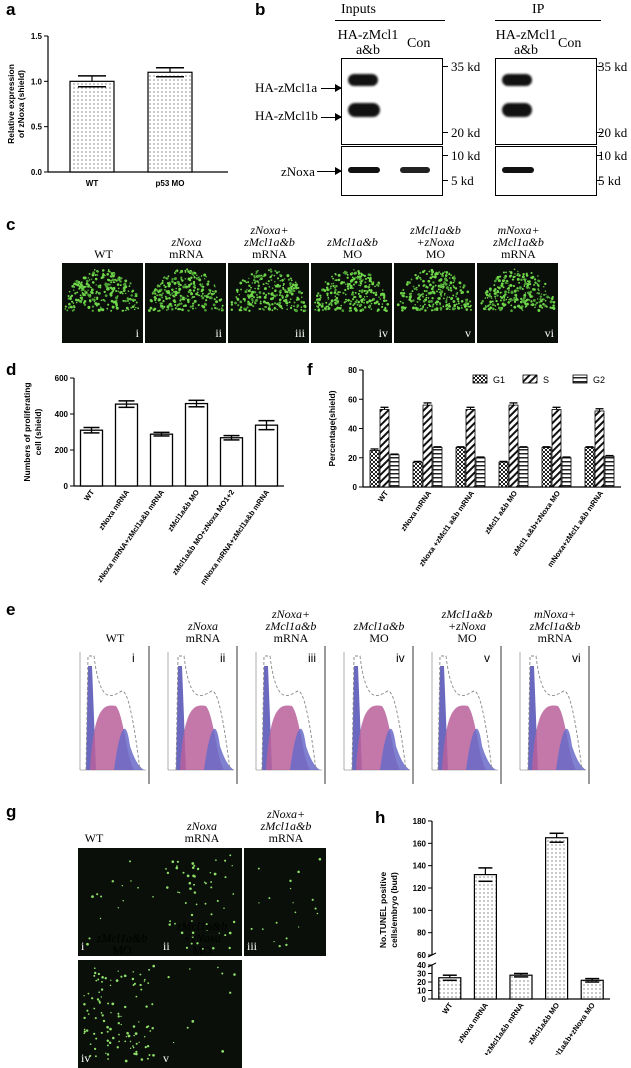  Describe the element at coordinates (420, 843) in the screenshot. I see `y-tick-label: 160` at that location.